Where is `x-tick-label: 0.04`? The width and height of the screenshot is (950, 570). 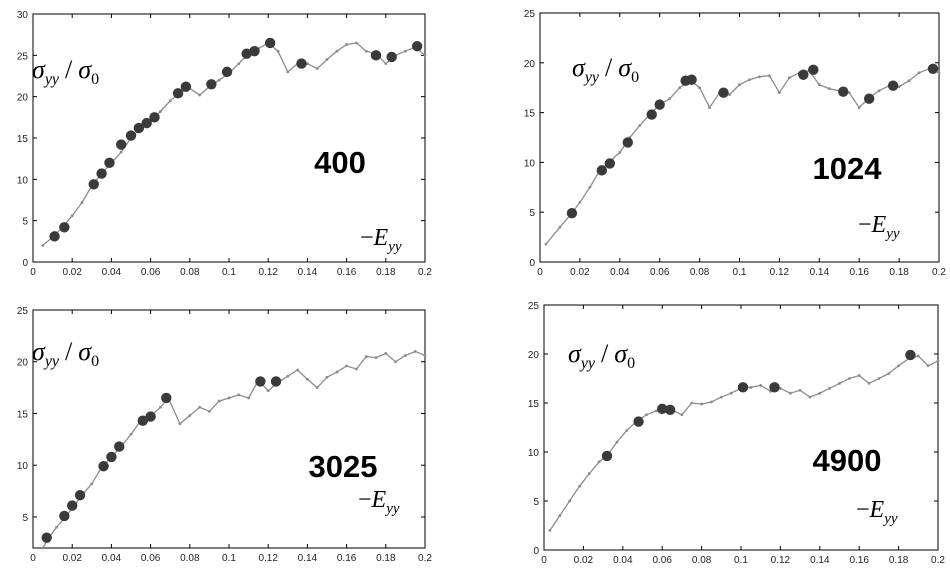
x-tick-label: 0.04 is located at coordinates (112, 272).